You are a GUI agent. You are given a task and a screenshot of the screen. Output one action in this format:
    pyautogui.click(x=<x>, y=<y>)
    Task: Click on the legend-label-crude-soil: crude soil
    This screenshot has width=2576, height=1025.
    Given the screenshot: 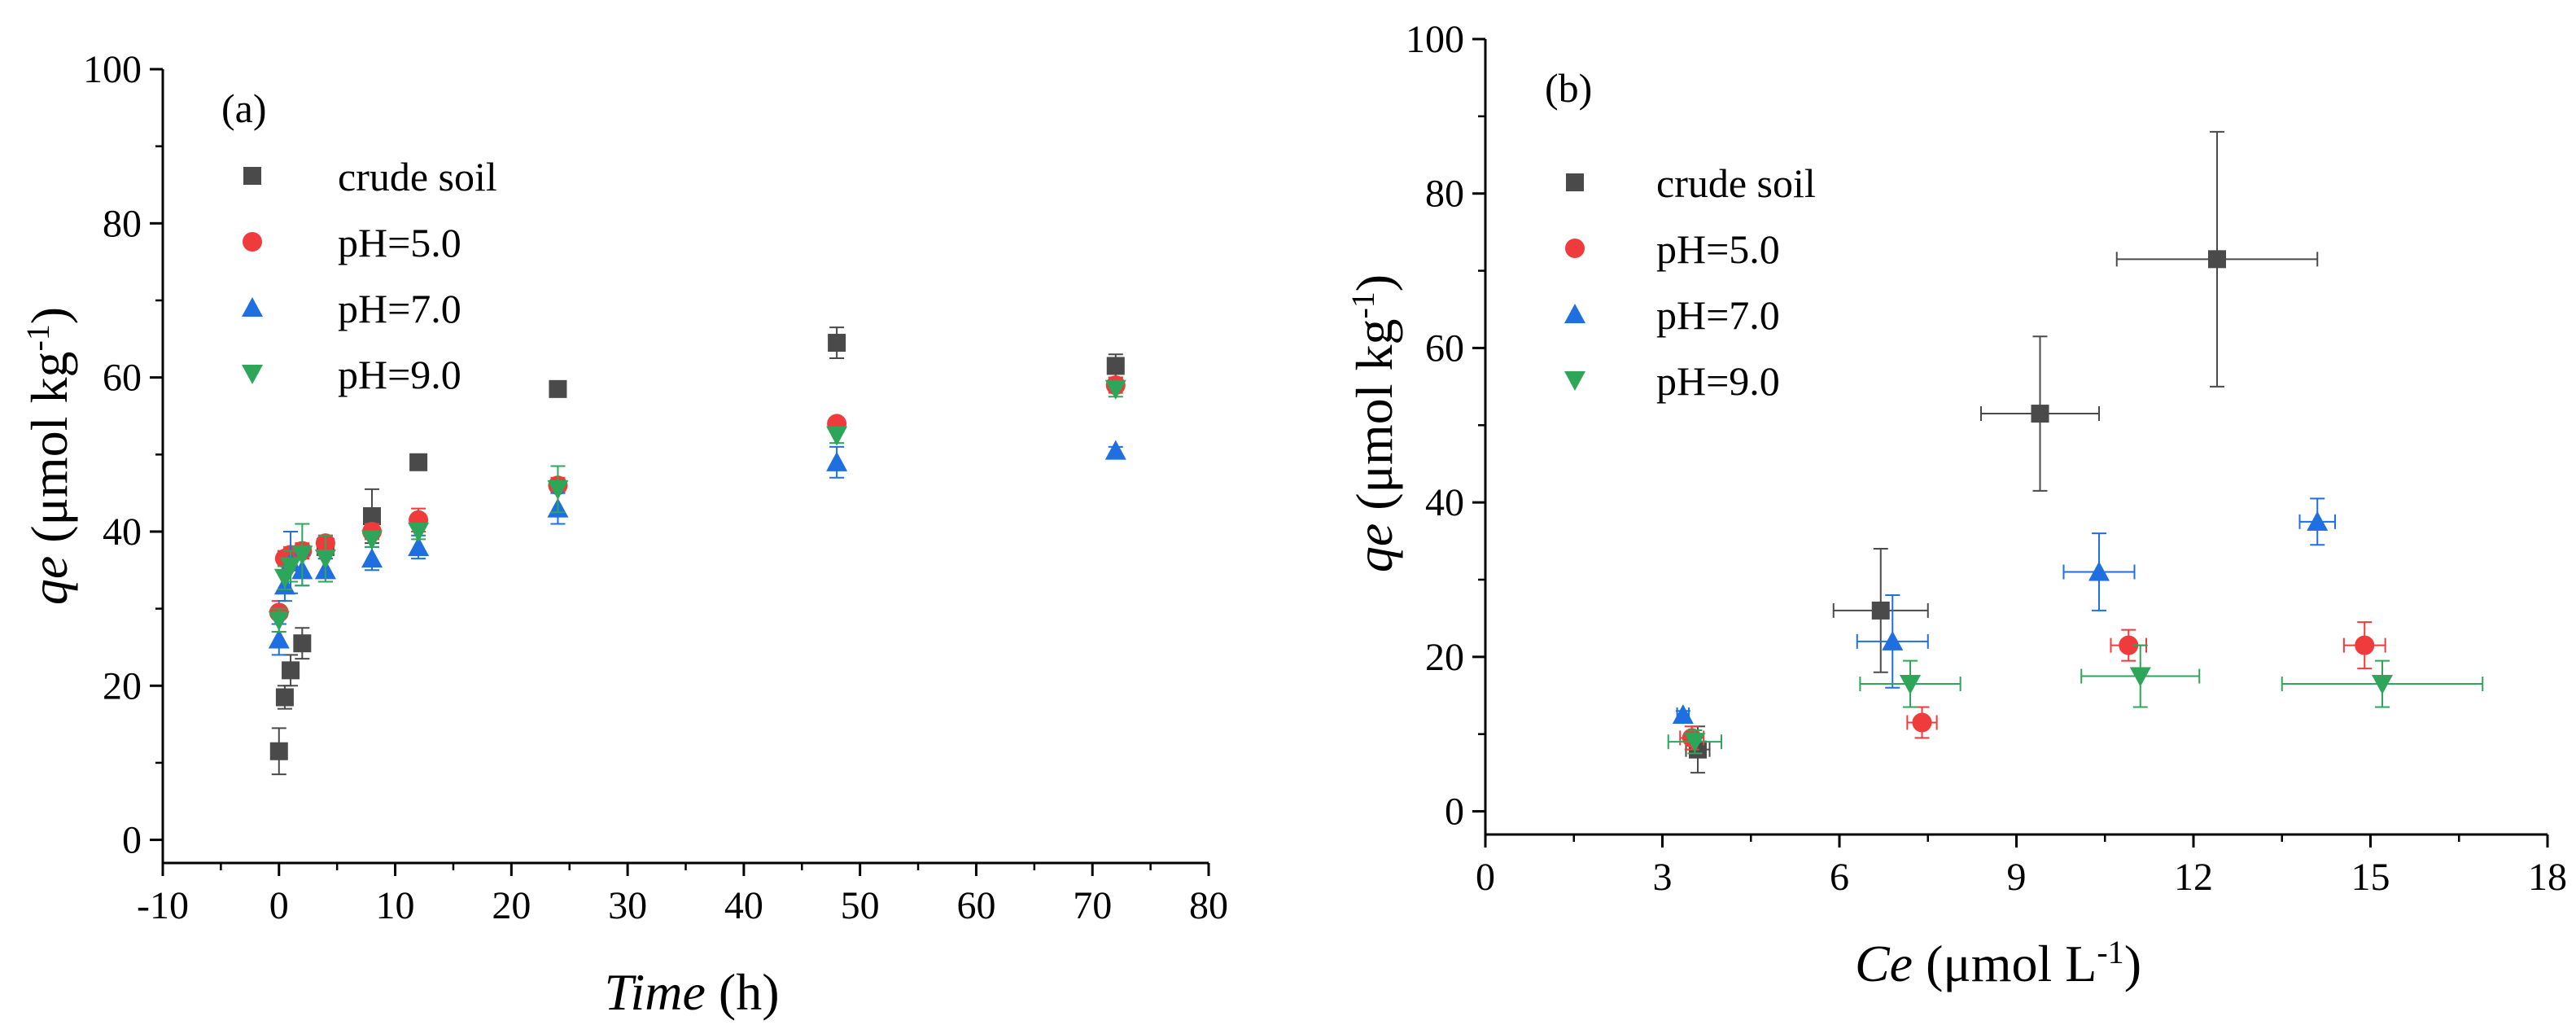 What is the action you would take?
    pyautogui.click(x=417, y=176)
    